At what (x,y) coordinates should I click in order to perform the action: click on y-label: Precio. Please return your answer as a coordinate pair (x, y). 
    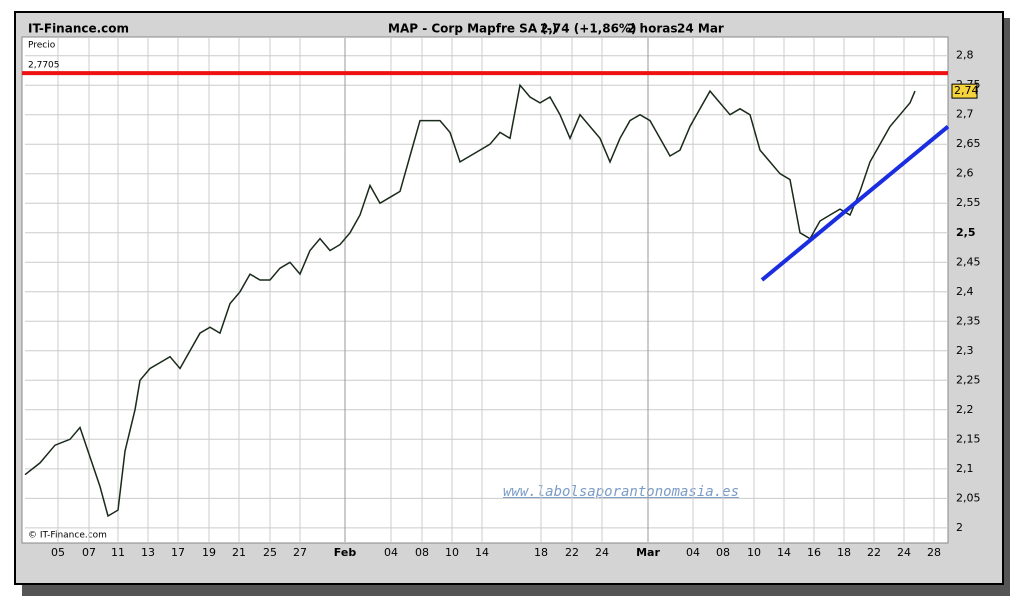
    Looking at the image, I should click on (42, 46).